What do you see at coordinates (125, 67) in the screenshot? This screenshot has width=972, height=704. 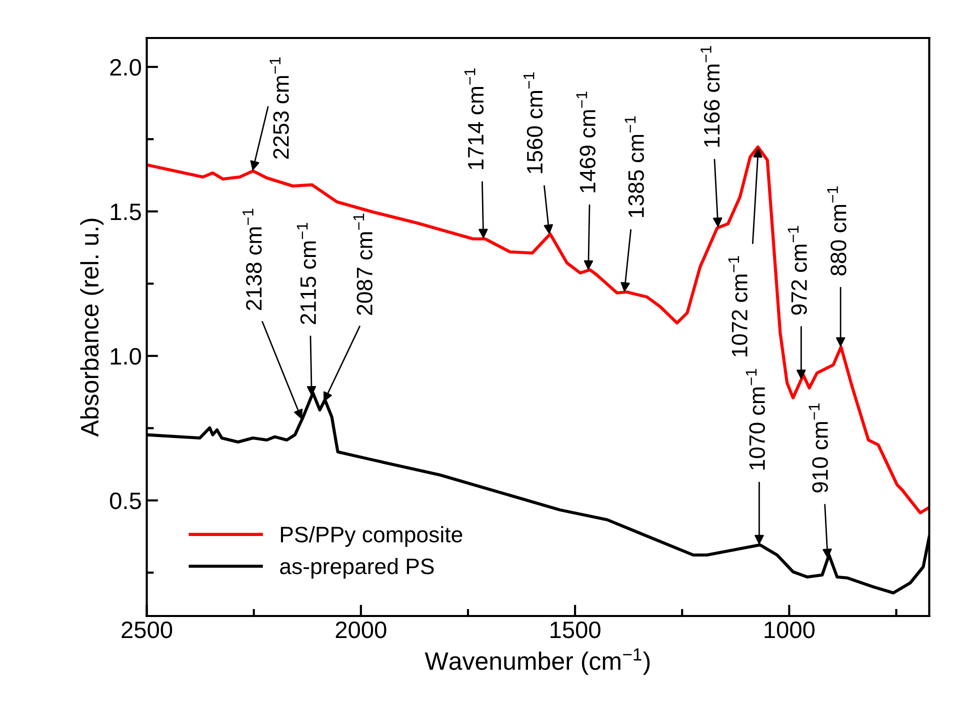 I see `y-tick-label: 2.0` at bounding box center [125, 67].